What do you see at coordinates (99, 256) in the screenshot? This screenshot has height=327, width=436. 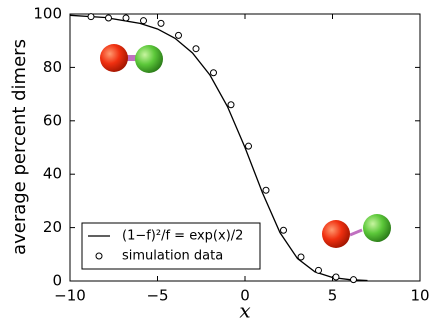 I see `legend-swatch` at bounding box center [99, 256].